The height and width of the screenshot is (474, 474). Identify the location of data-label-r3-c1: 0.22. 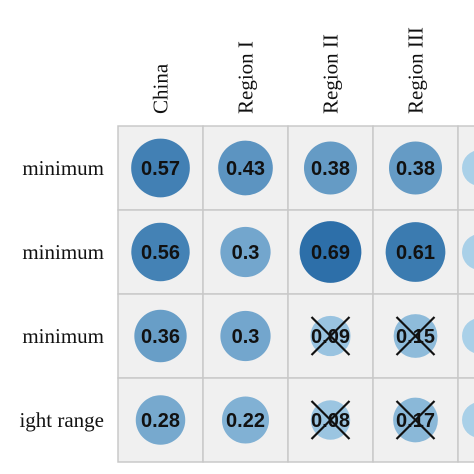
(245, 421).